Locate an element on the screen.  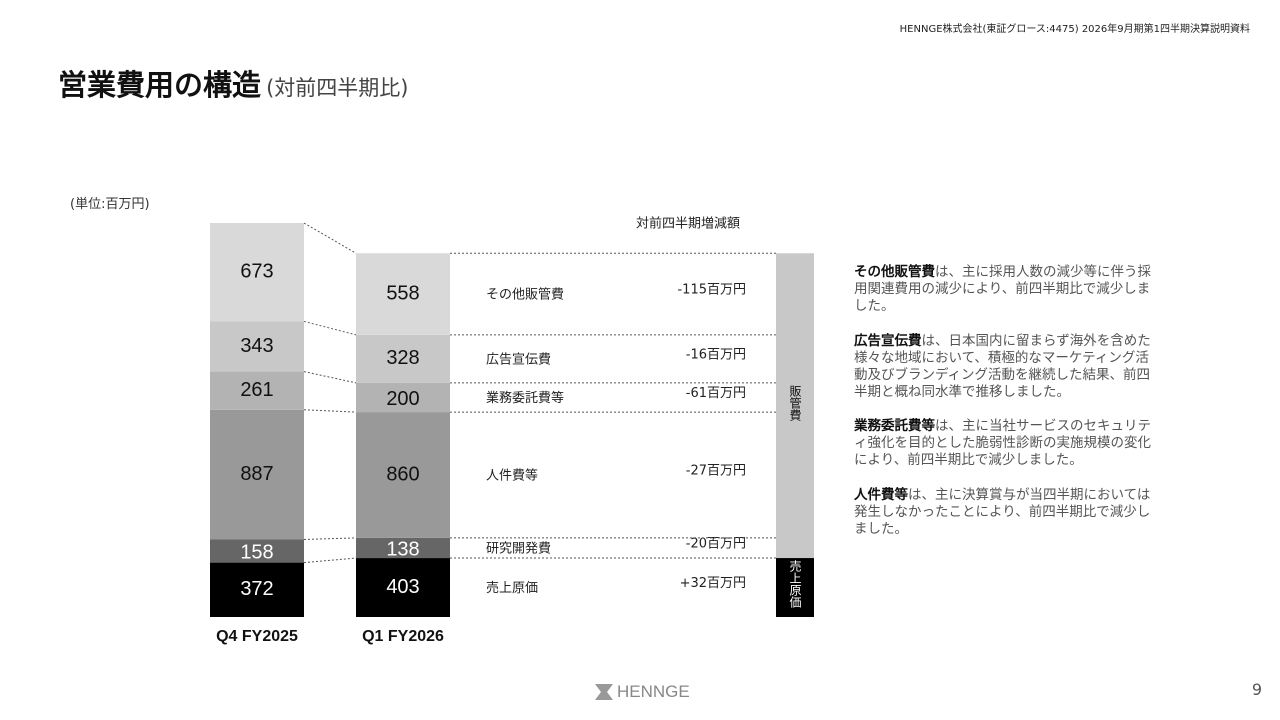
logo-icon is located at coordinates (604, 692).